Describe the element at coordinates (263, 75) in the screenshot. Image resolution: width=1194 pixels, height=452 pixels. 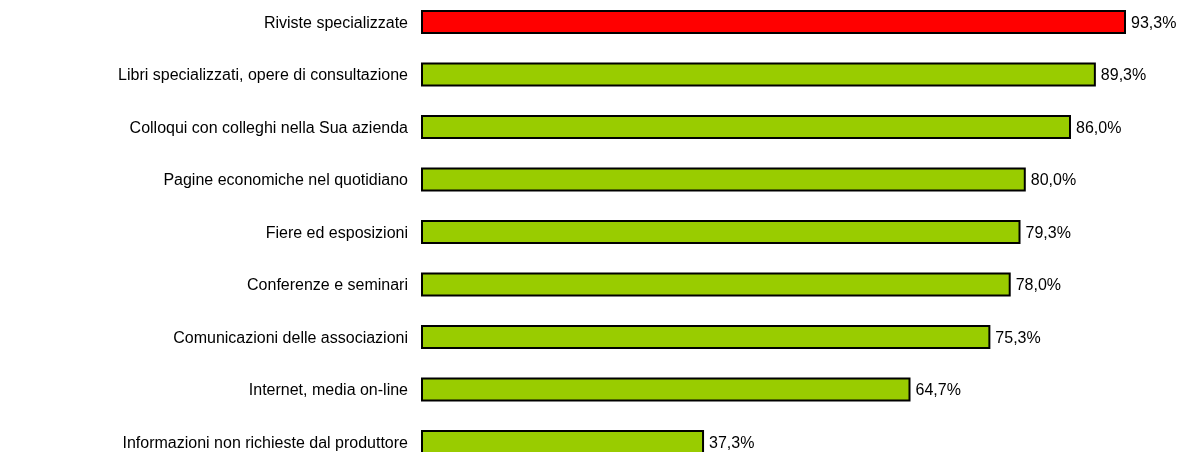
I see `y-tick-label: Libri specializzati, opere di consultazione` at that location.